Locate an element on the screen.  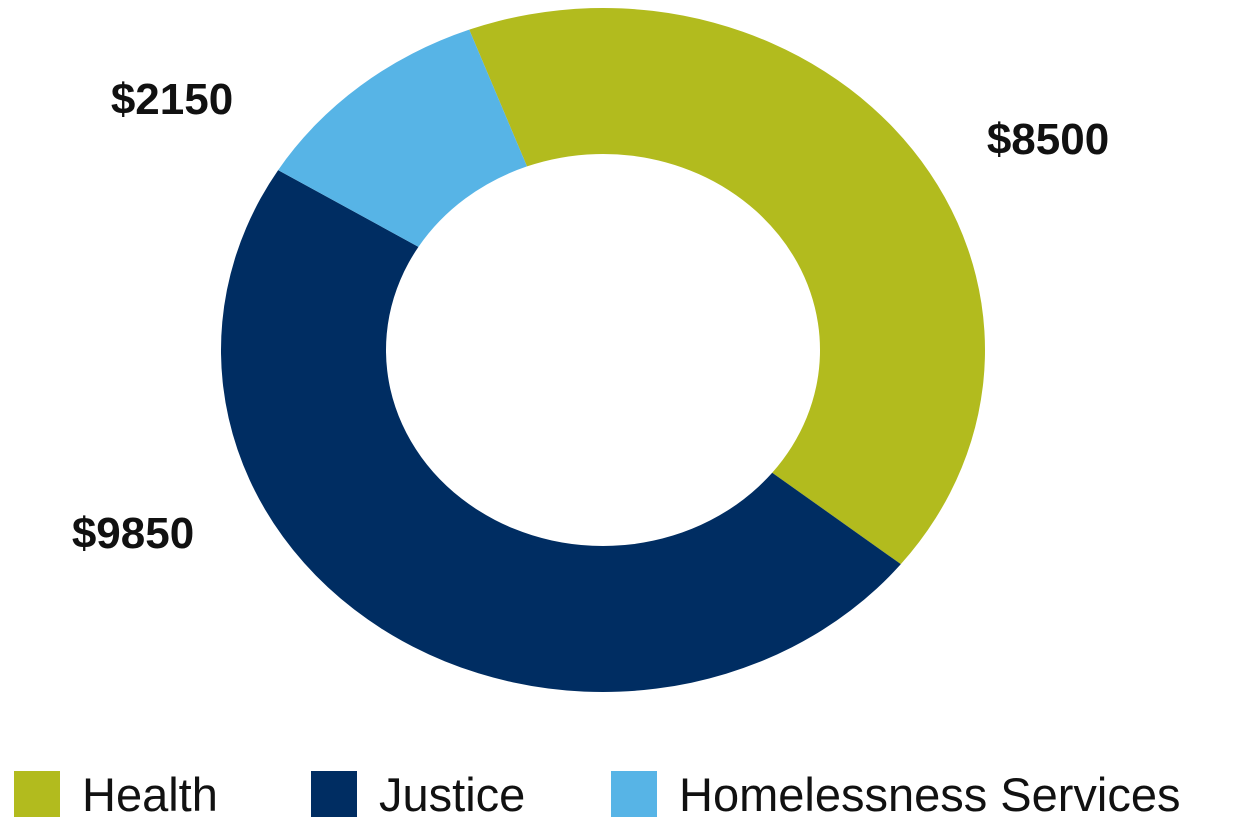
legend-swatch-homelessness-services is located at coordinates (634, 794).